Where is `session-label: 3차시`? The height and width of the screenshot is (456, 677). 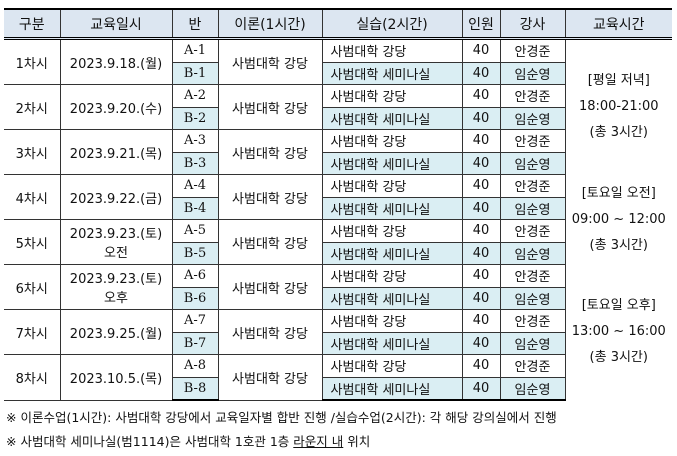 session-label: 3차시 is located at coordinates (32, 152).